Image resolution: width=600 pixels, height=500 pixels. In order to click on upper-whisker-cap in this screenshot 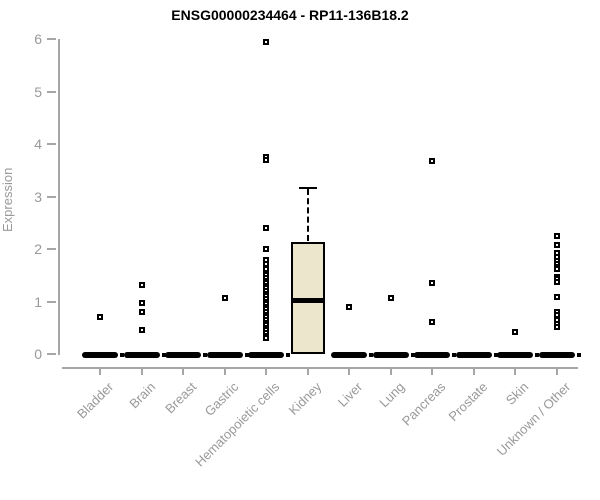, I will do `click(307, 188)`.